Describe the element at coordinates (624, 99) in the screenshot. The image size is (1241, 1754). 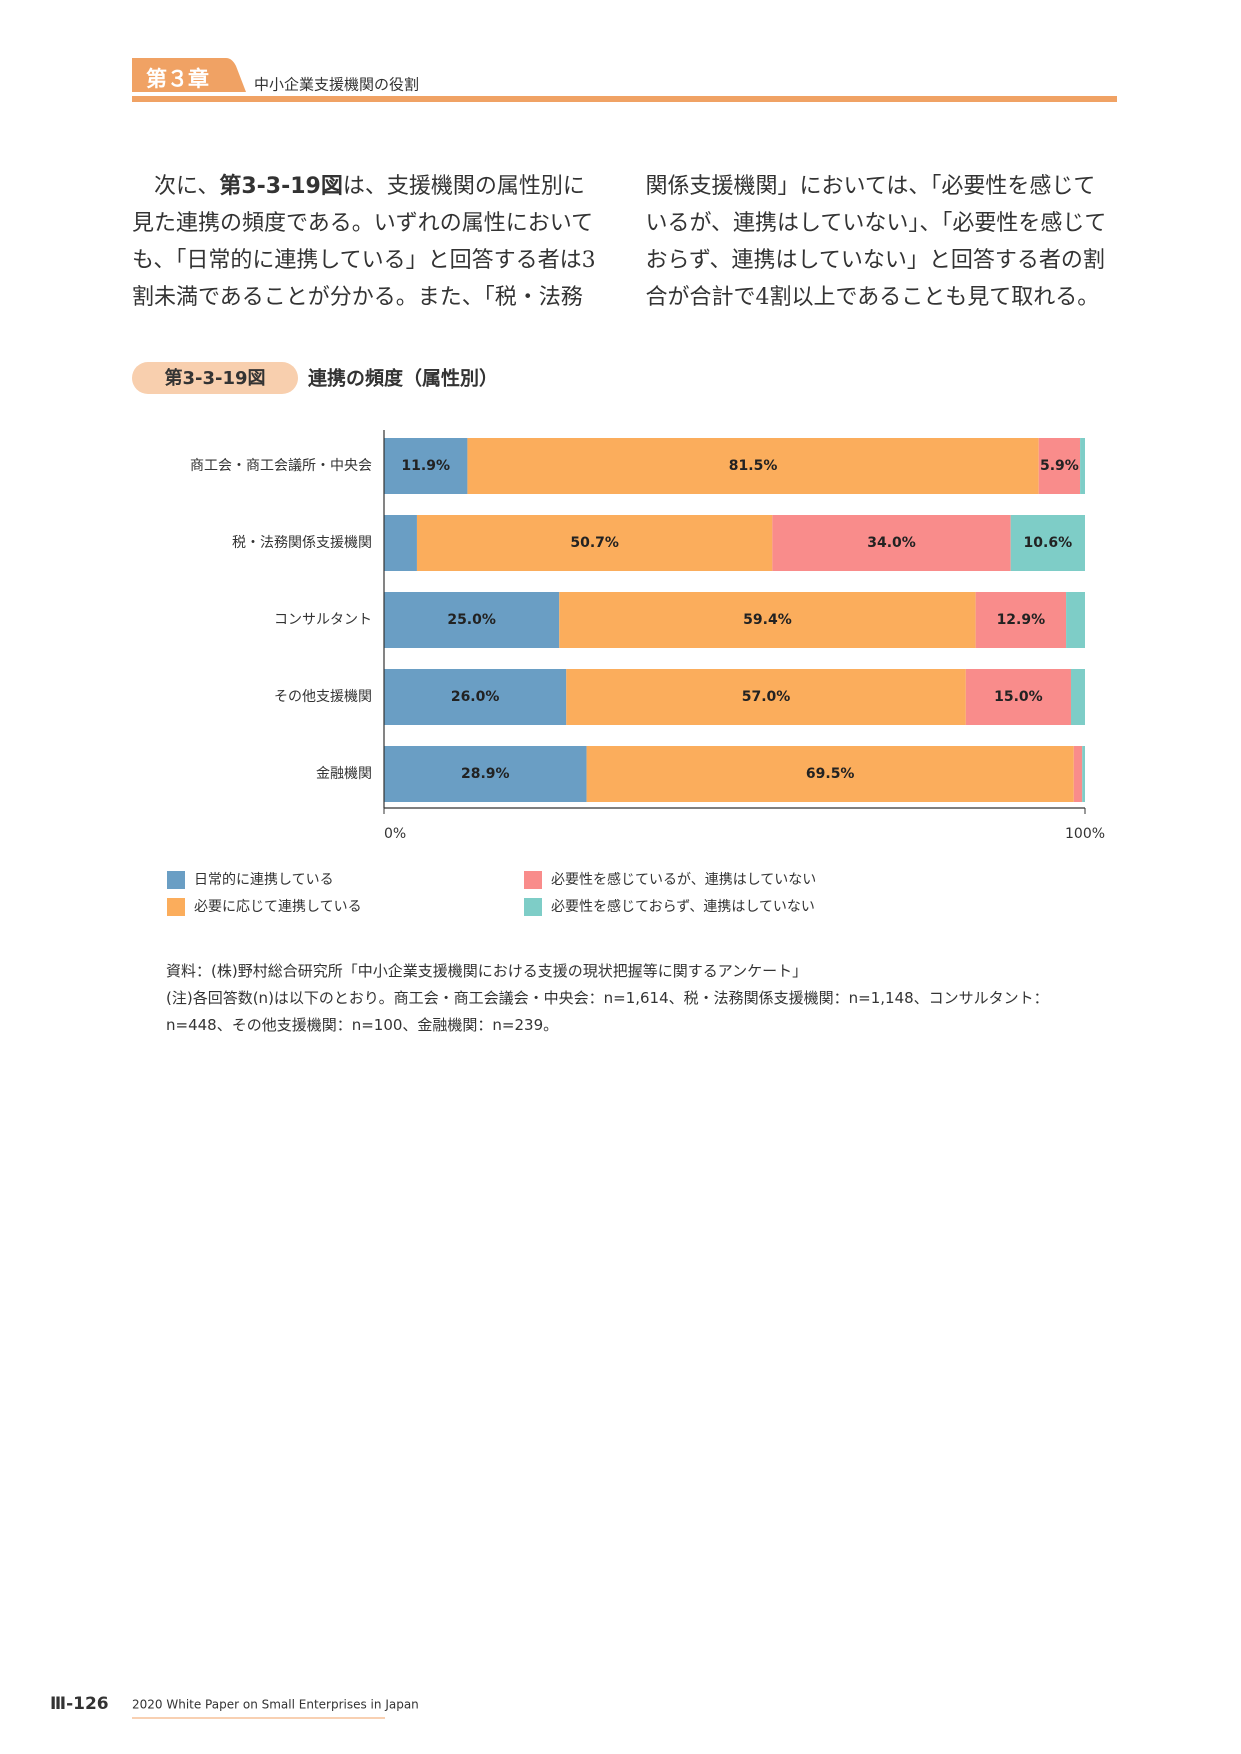
I see `header-rule` at that location.